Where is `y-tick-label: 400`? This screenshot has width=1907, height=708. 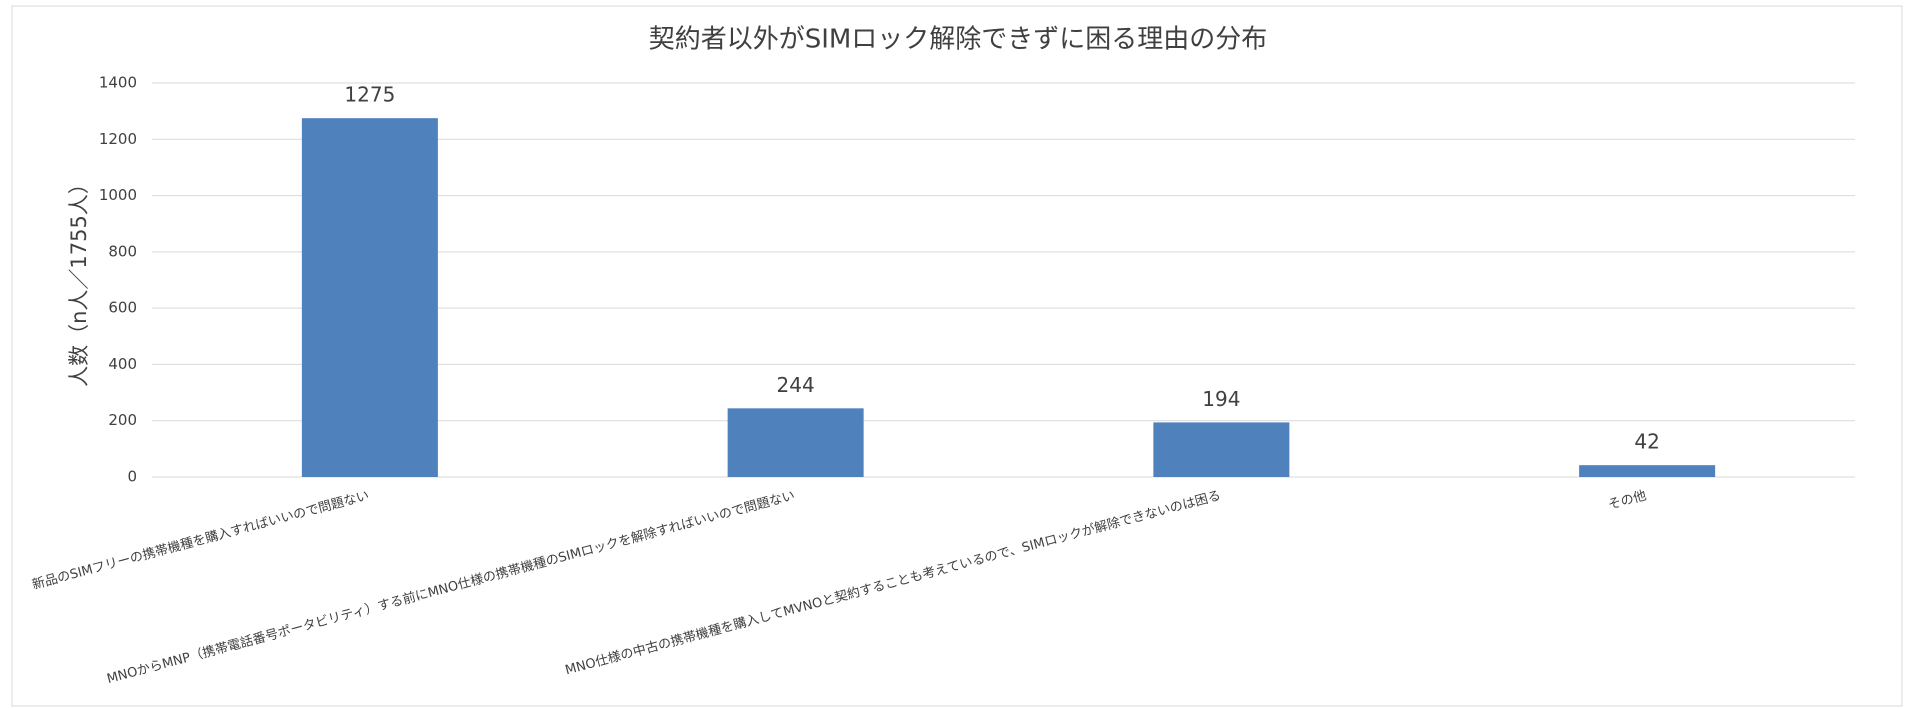 y-tick-label: 400 is located at coordinates (122, 364).